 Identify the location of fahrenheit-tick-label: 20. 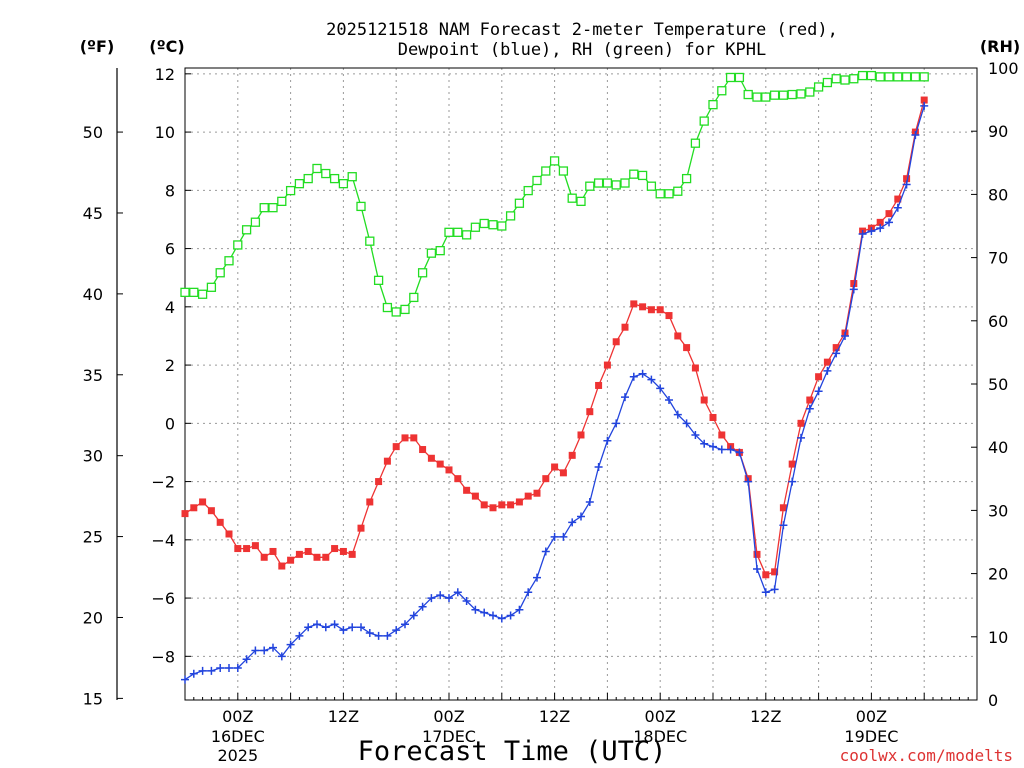
(93, 617).